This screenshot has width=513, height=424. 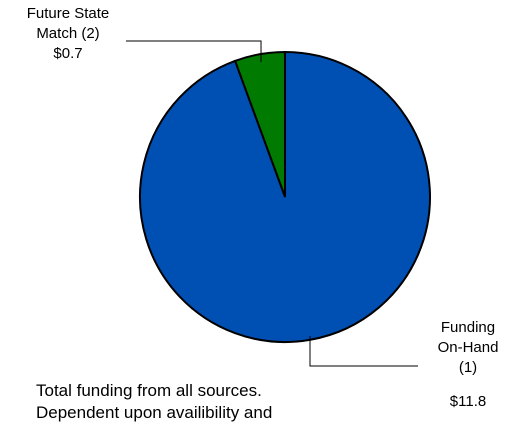 I want to click on slice-label-line: Match (2), so click(x=68, y=33).